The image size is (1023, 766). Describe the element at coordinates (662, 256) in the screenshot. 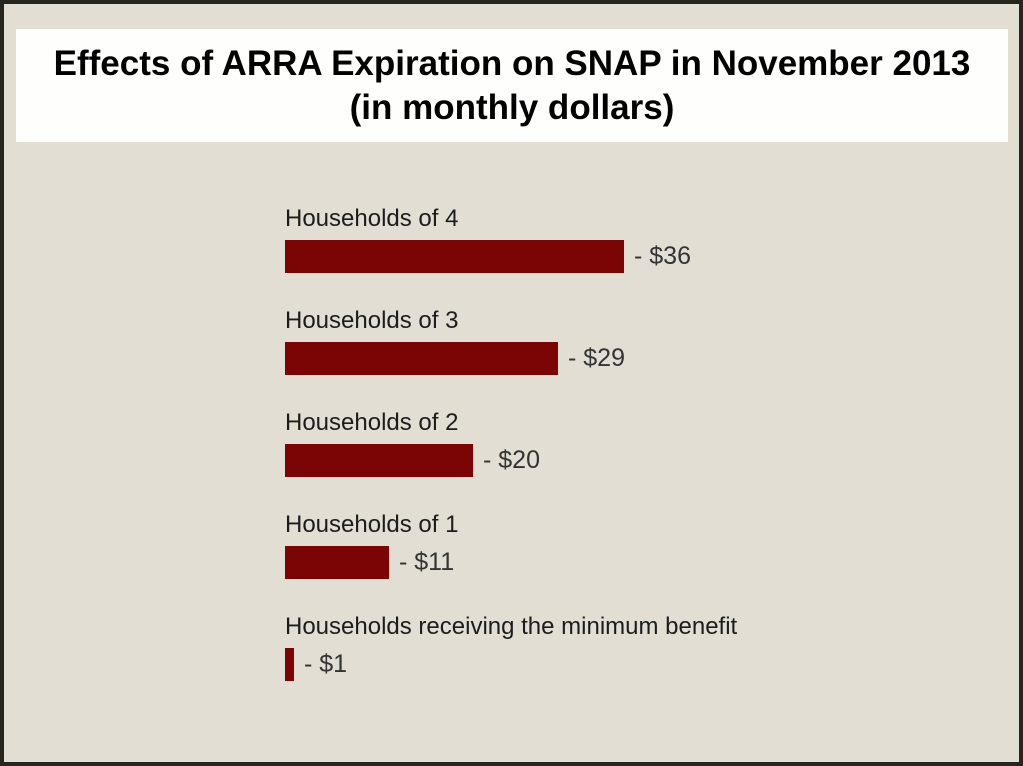

I see `bar-value: - $36` at that location.